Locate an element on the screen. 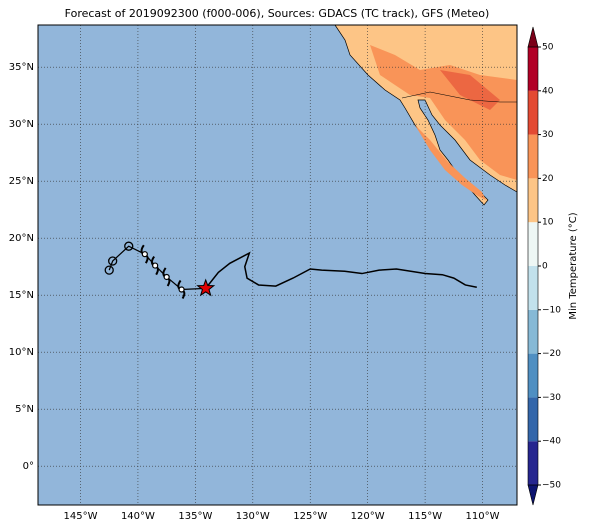 The image size is (592, 529). x-tick-label: 140°W is located at coordinates (138, 516).